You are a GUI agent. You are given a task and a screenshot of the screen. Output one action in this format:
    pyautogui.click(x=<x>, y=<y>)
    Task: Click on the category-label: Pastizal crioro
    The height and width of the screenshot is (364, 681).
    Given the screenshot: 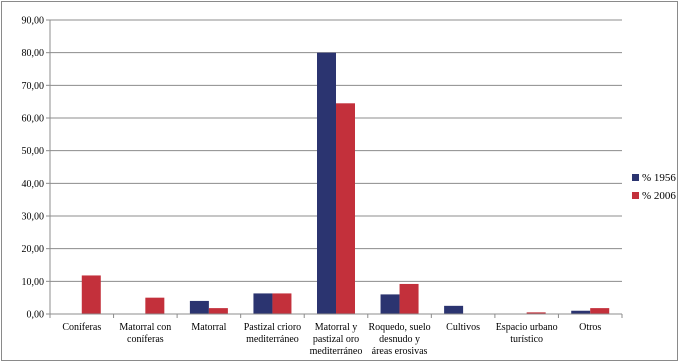 What is the action you would take?
    pyautogui.click(x=272, y=327)
    